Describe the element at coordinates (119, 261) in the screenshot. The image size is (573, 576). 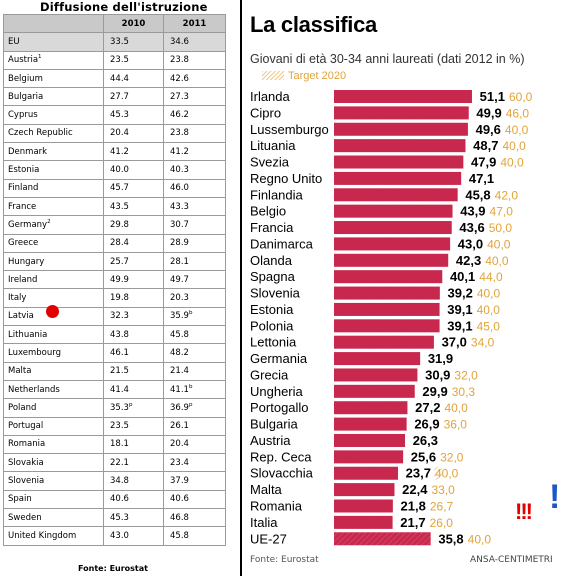
I see `cell-2010-text: 25.7` at that location.